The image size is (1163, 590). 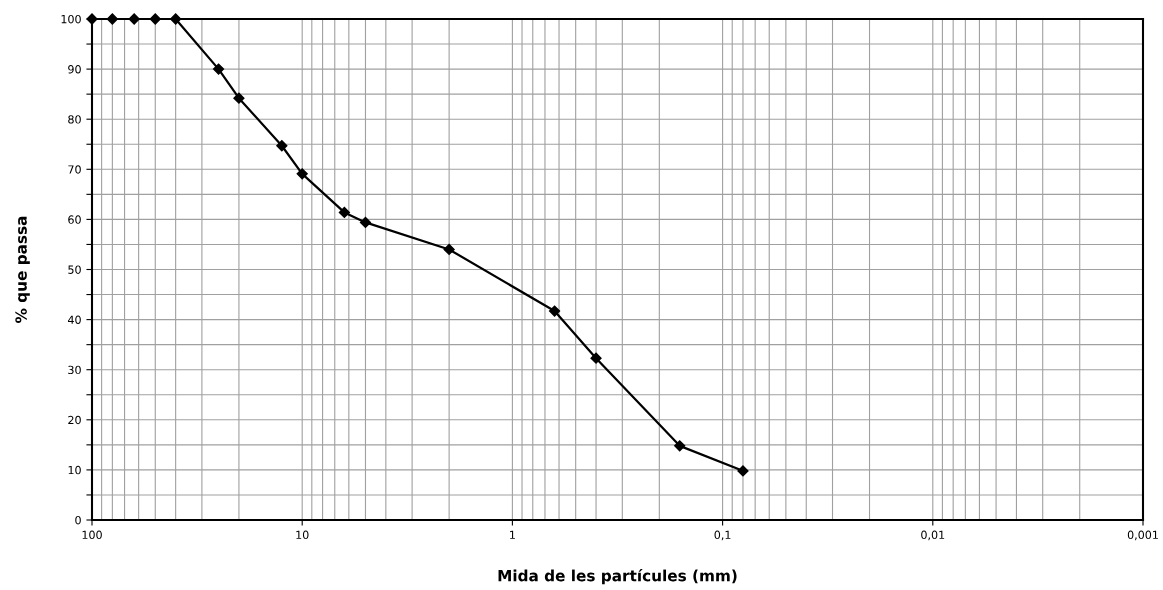 I want to click on x-tick-label: 0,01, so click(x=933, y=535).